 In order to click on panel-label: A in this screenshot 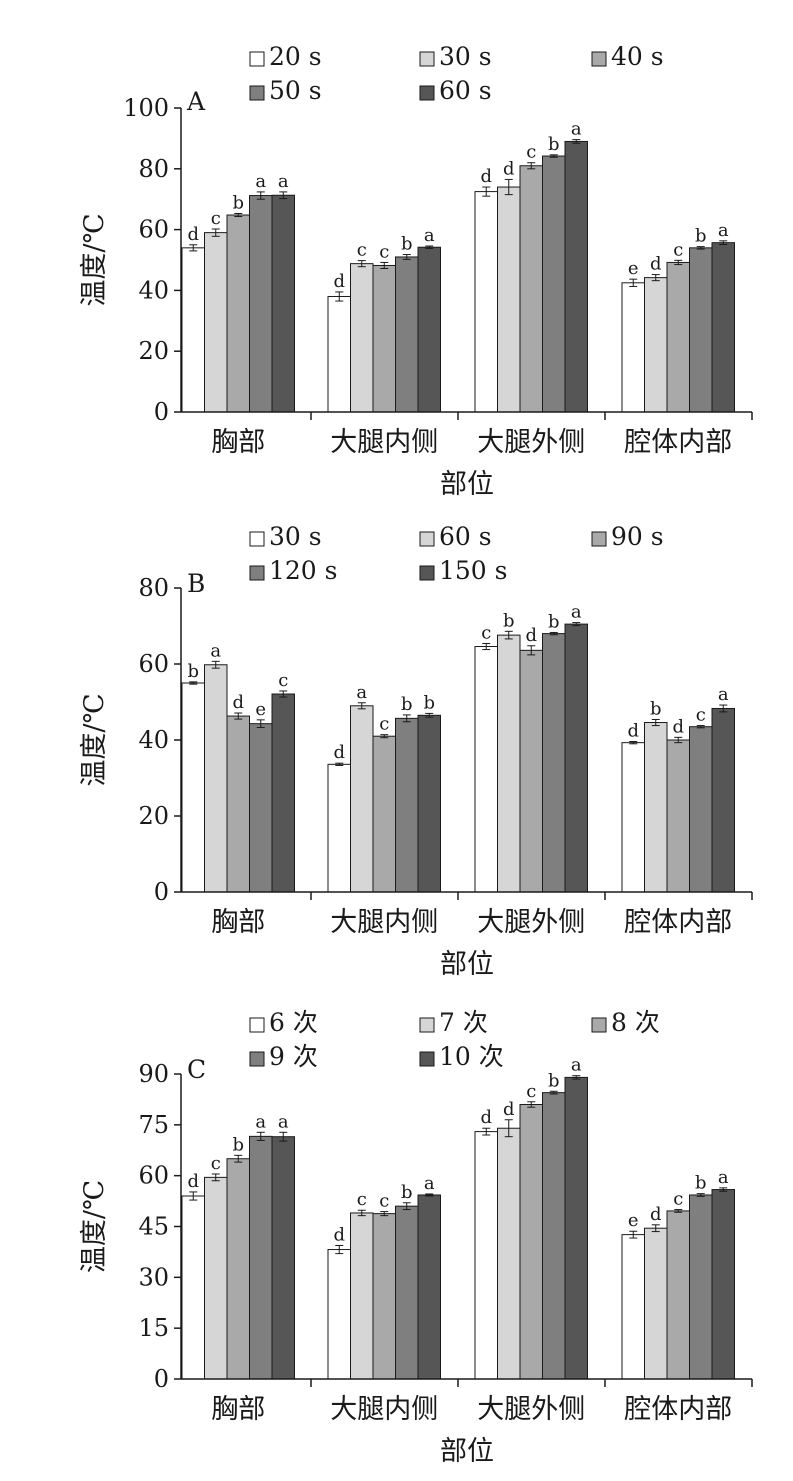, I will do `click(196, 101)`.